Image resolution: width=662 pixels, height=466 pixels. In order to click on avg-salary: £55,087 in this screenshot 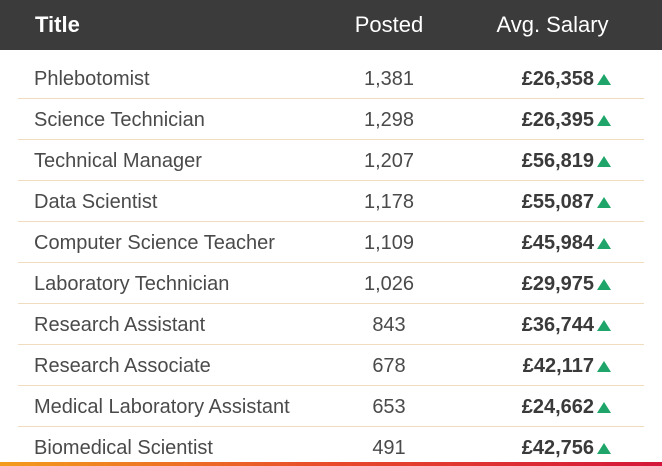, I will do `click(557, 202)`.